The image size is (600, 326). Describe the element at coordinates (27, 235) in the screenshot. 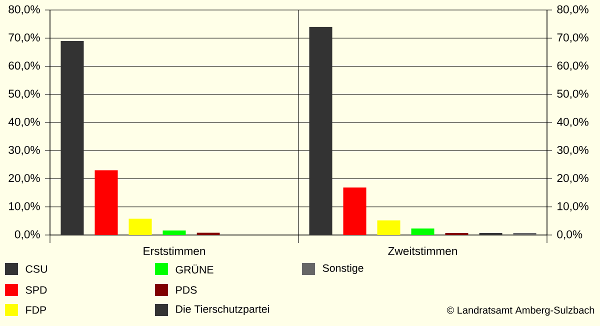

I see `y-tick-label: 0,0%` at that location.